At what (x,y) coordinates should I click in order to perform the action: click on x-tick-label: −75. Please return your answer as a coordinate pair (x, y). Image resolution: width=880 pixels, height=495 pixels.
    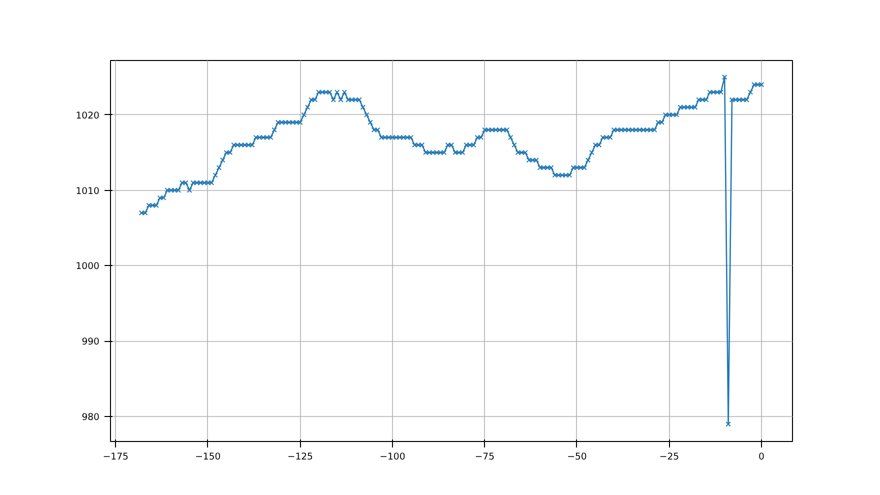
    Looking at the image, I should click on (484, 457).